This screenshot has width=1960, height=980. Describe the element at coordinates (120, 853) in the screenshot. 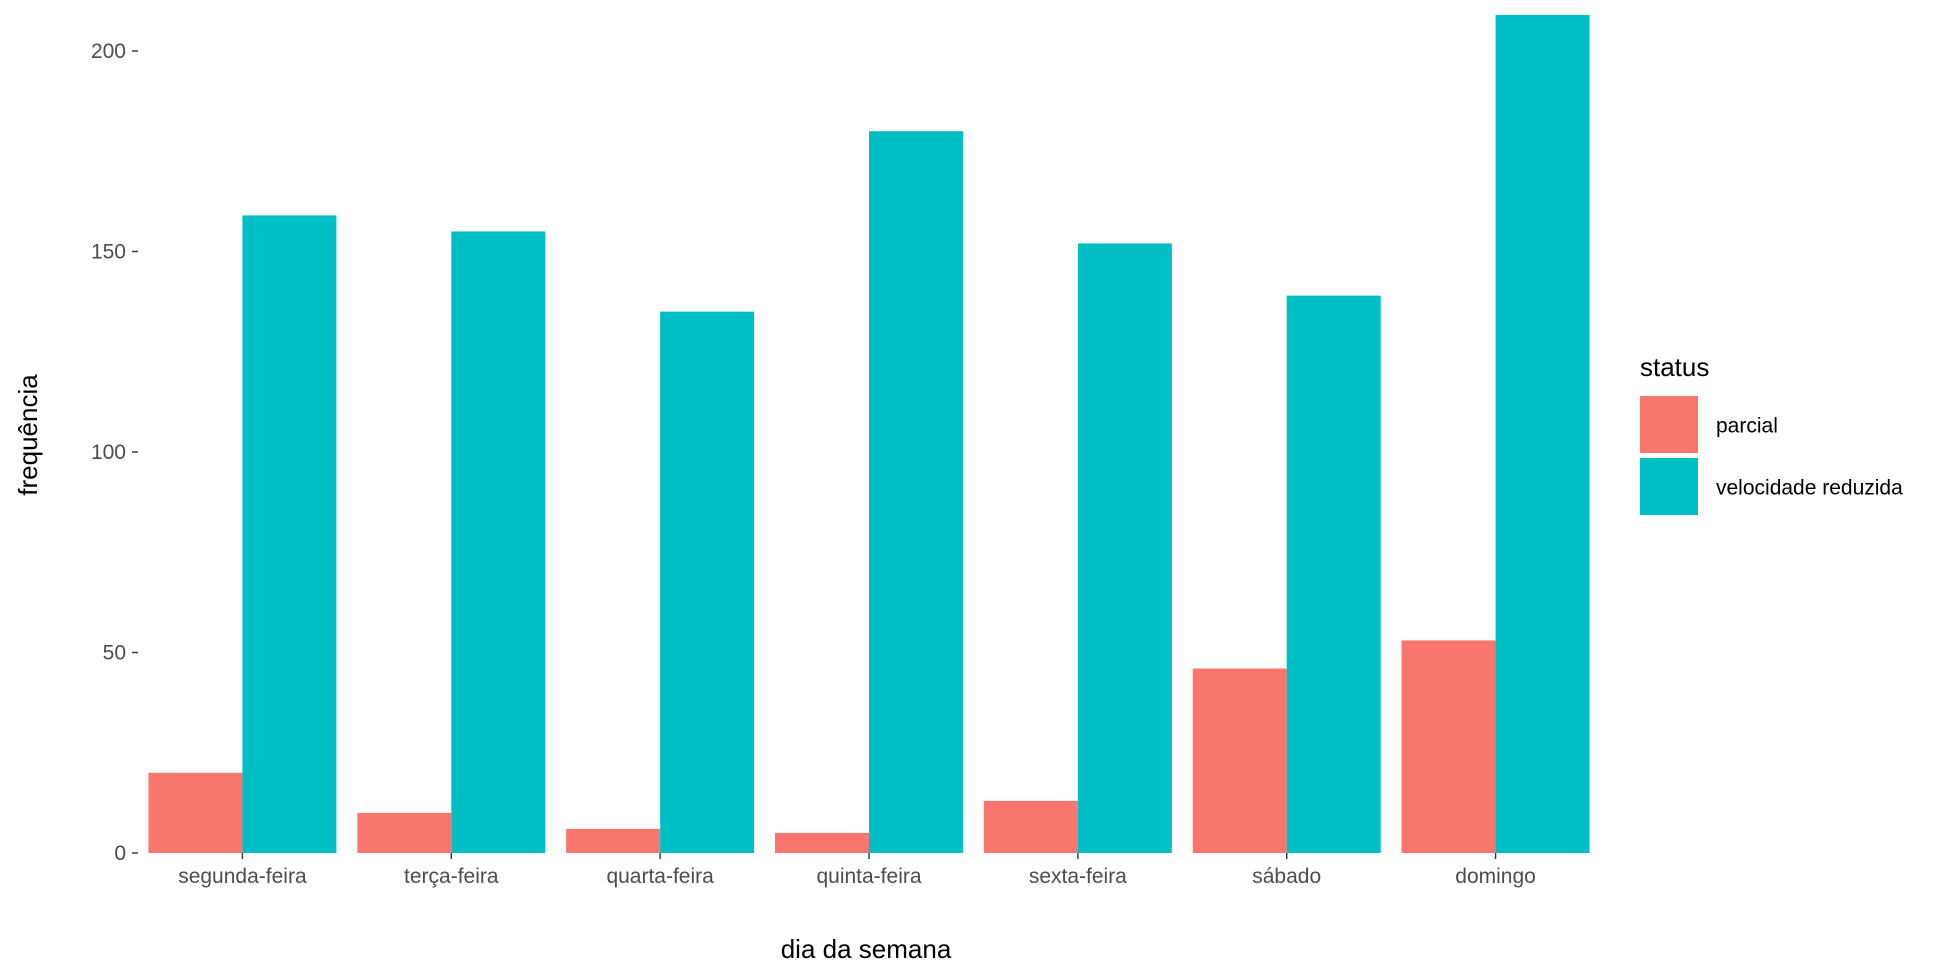

I see `y-tick-label: 0` at that location.